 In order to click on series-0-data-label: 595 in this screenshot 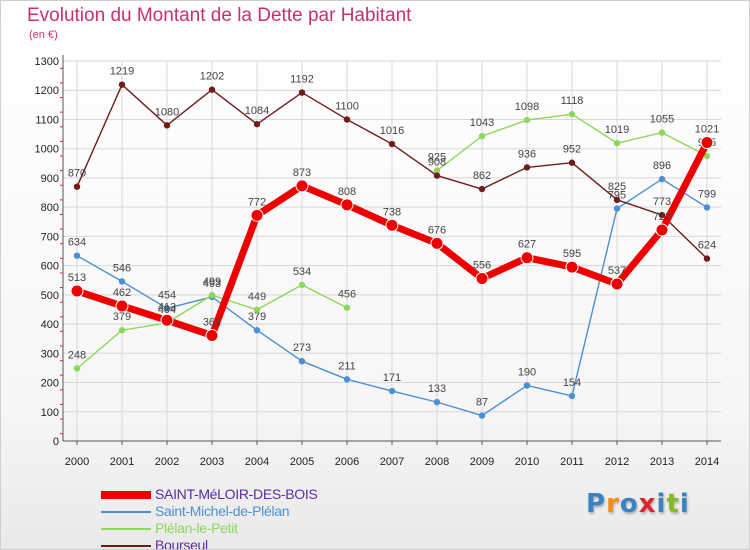, I will do `click(572, 254)`.